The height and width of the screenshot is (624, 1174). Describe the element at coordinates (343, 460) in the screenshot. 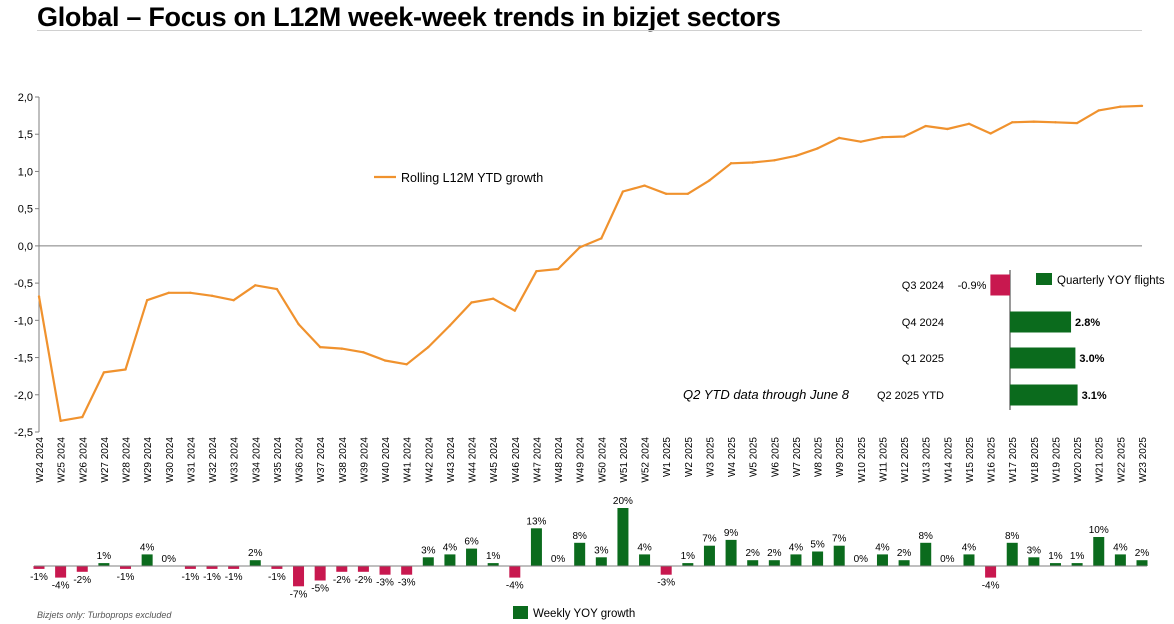

I see `x-tick-label: W38 2024` at that location.